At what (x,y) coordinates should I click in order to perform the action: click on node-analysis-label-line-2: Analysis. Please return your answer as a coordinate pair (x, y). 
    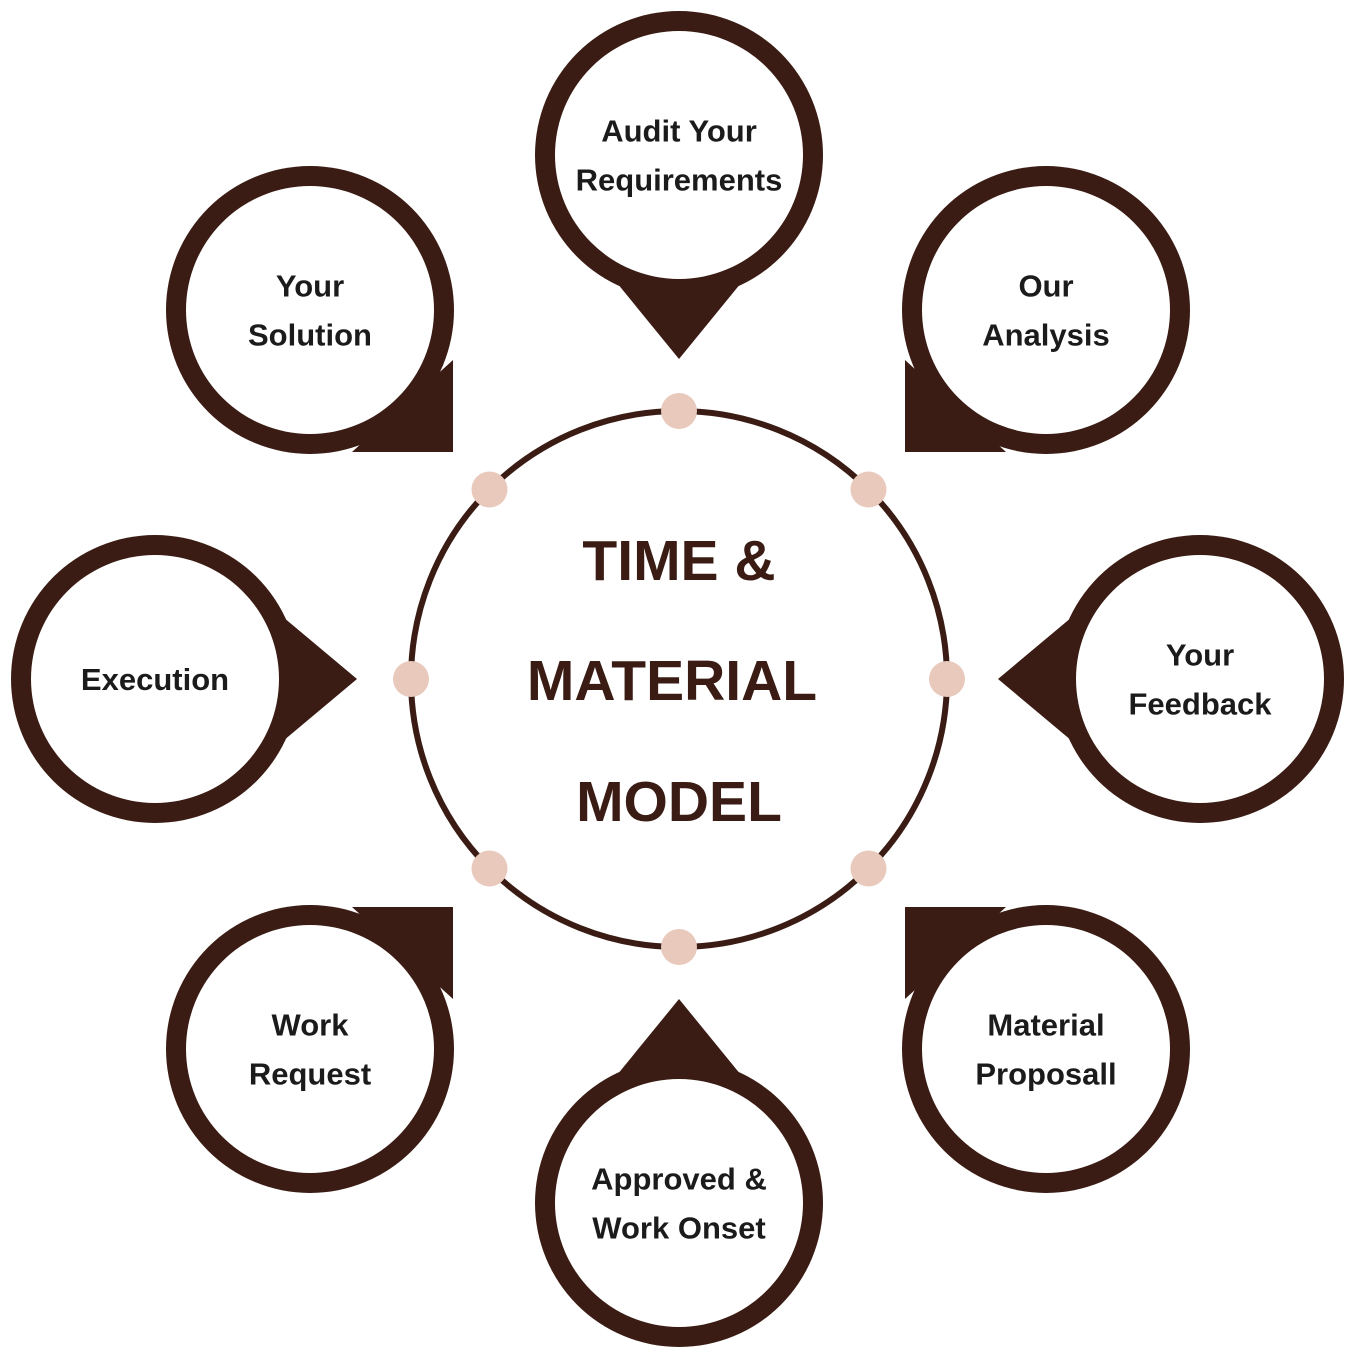
    Looking at the image, I should click on (1046, 335).